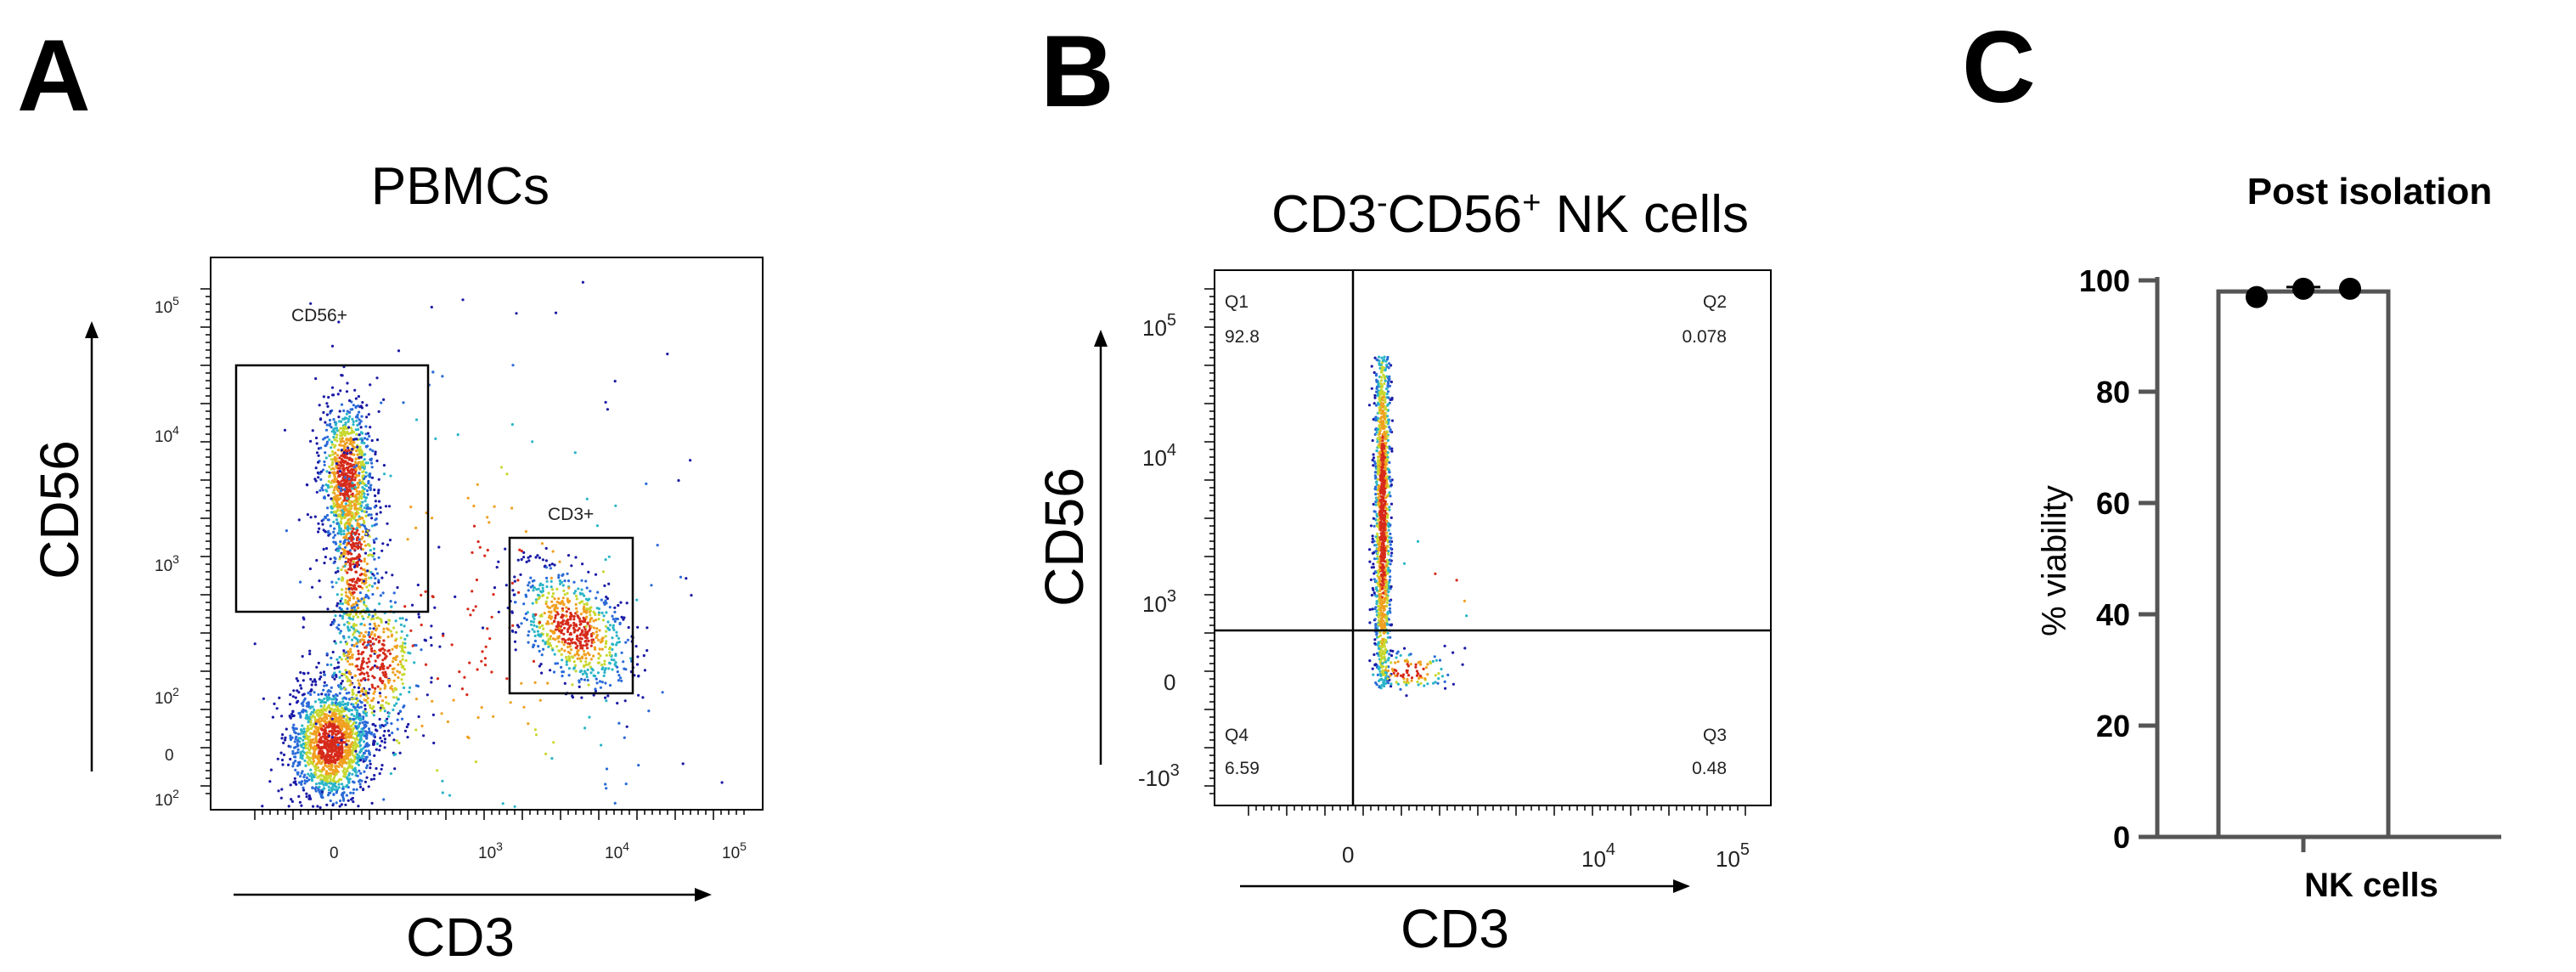  I want to click on panel-b-events, so click(1417, 526).